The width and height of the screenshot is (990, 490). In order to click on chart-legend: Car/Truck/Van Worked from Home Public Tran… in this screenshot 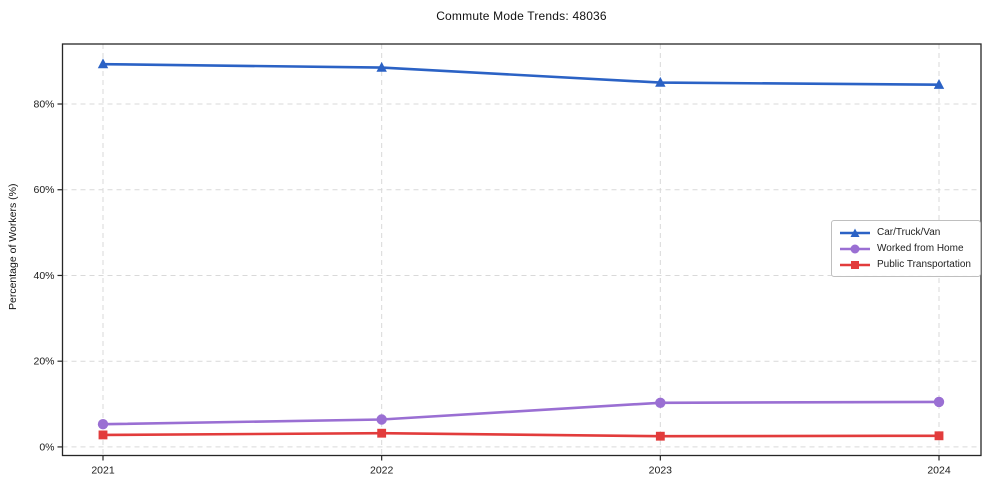, I will do `click(906, 248)`.